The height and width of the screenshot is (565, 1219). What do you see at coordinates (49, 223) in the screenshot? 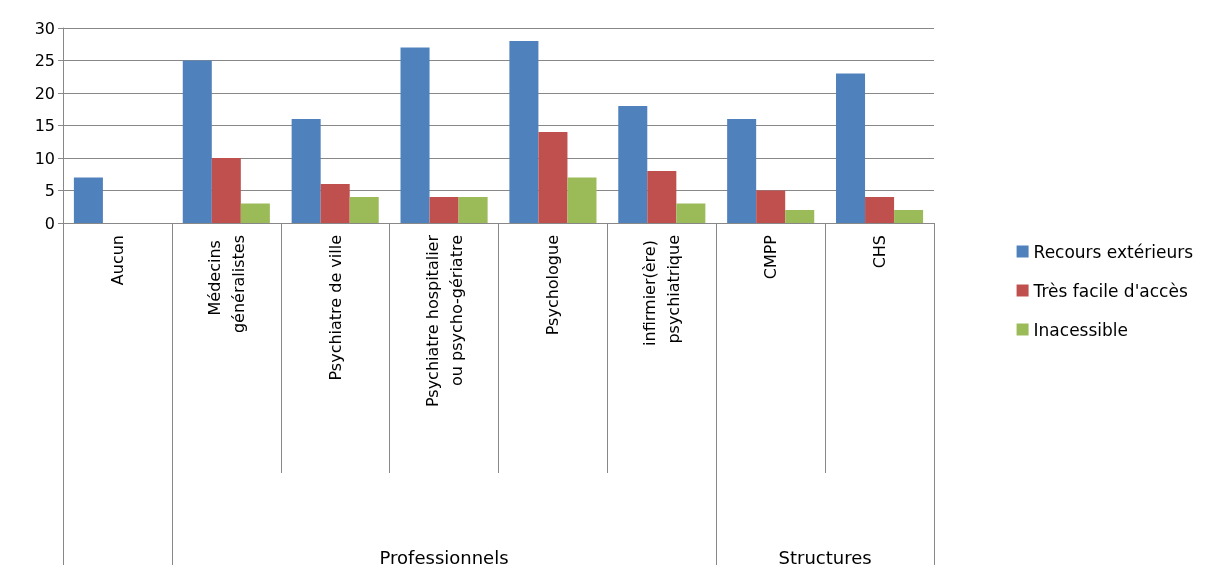
I see `y-tick-label: 0` at bounding box center [49, 223].